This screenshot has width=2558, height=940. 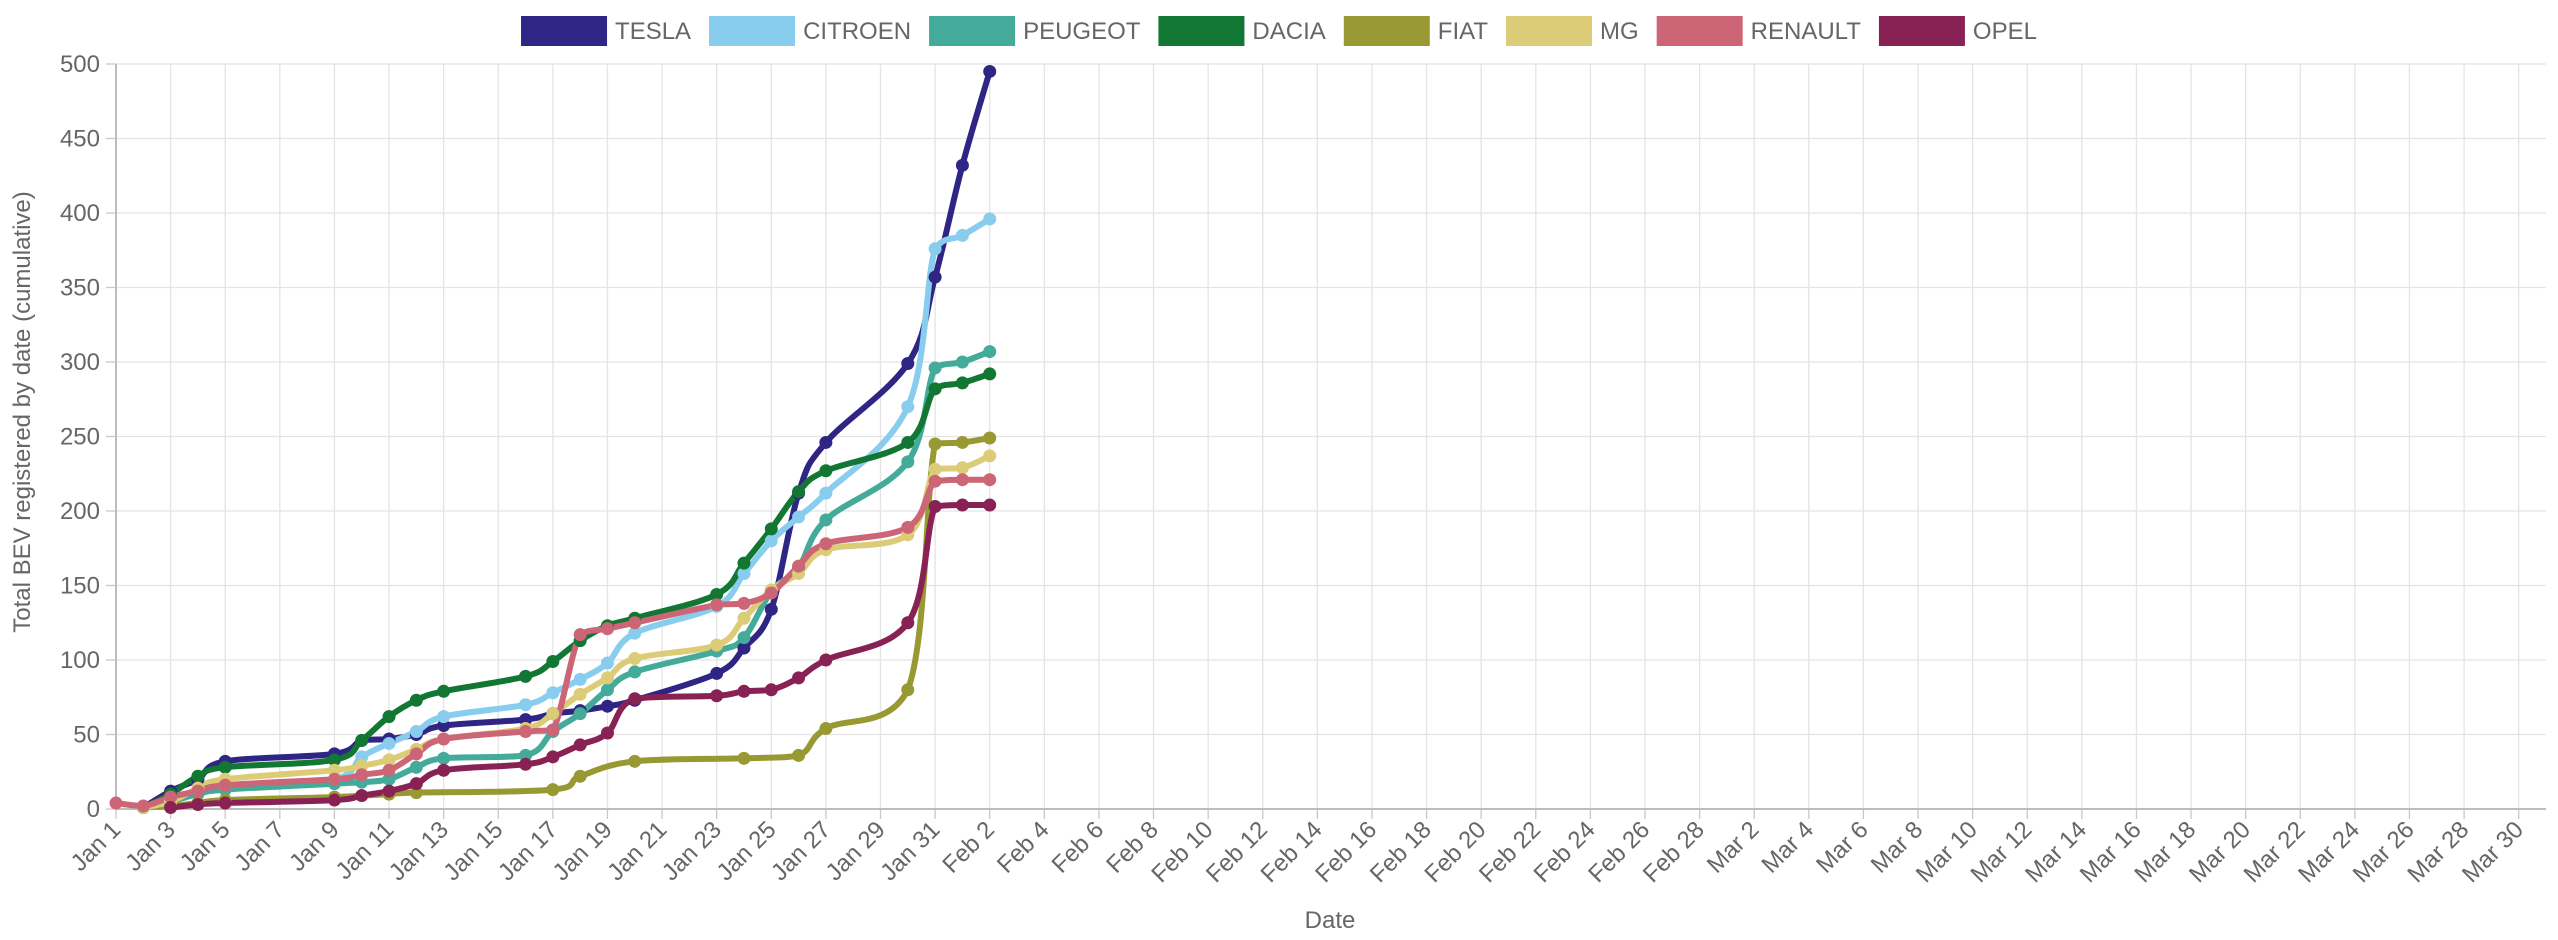 I want to click on x-tick-label: Jan 13, so click(x=419, y=851).